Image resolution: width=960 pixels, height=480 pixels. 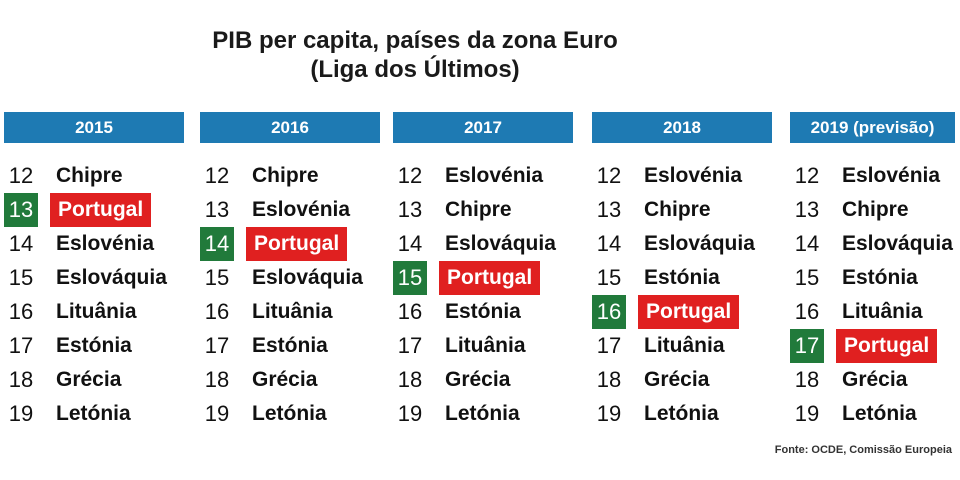 I want to click on source-note: Fonte: OCDE, Comissão Europeia, so click(x=863, y=450).